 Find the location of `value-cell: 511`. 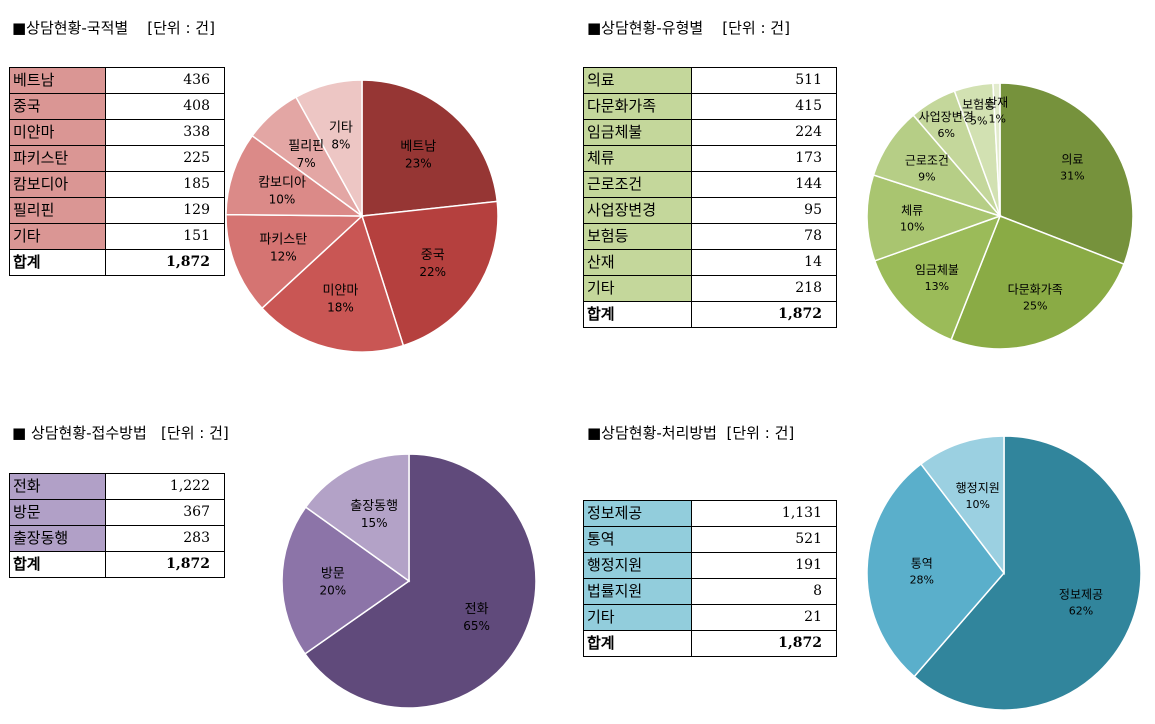

value-cell: 511 is located at coordinates (764, 80).